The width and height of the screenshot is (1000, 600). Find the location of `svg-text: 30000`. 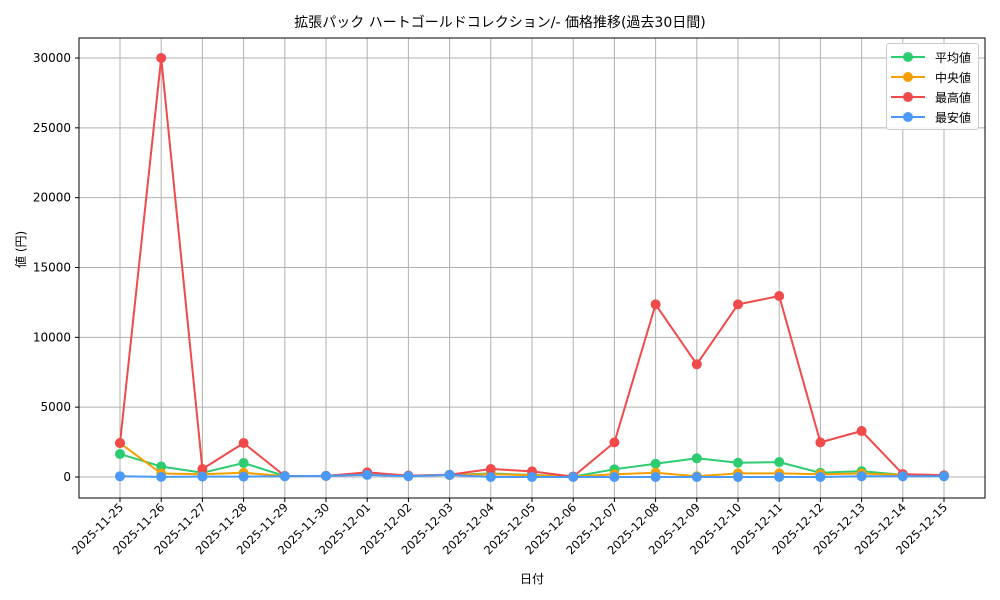

svg-text: 30000 is located at coordinates (52, 58).